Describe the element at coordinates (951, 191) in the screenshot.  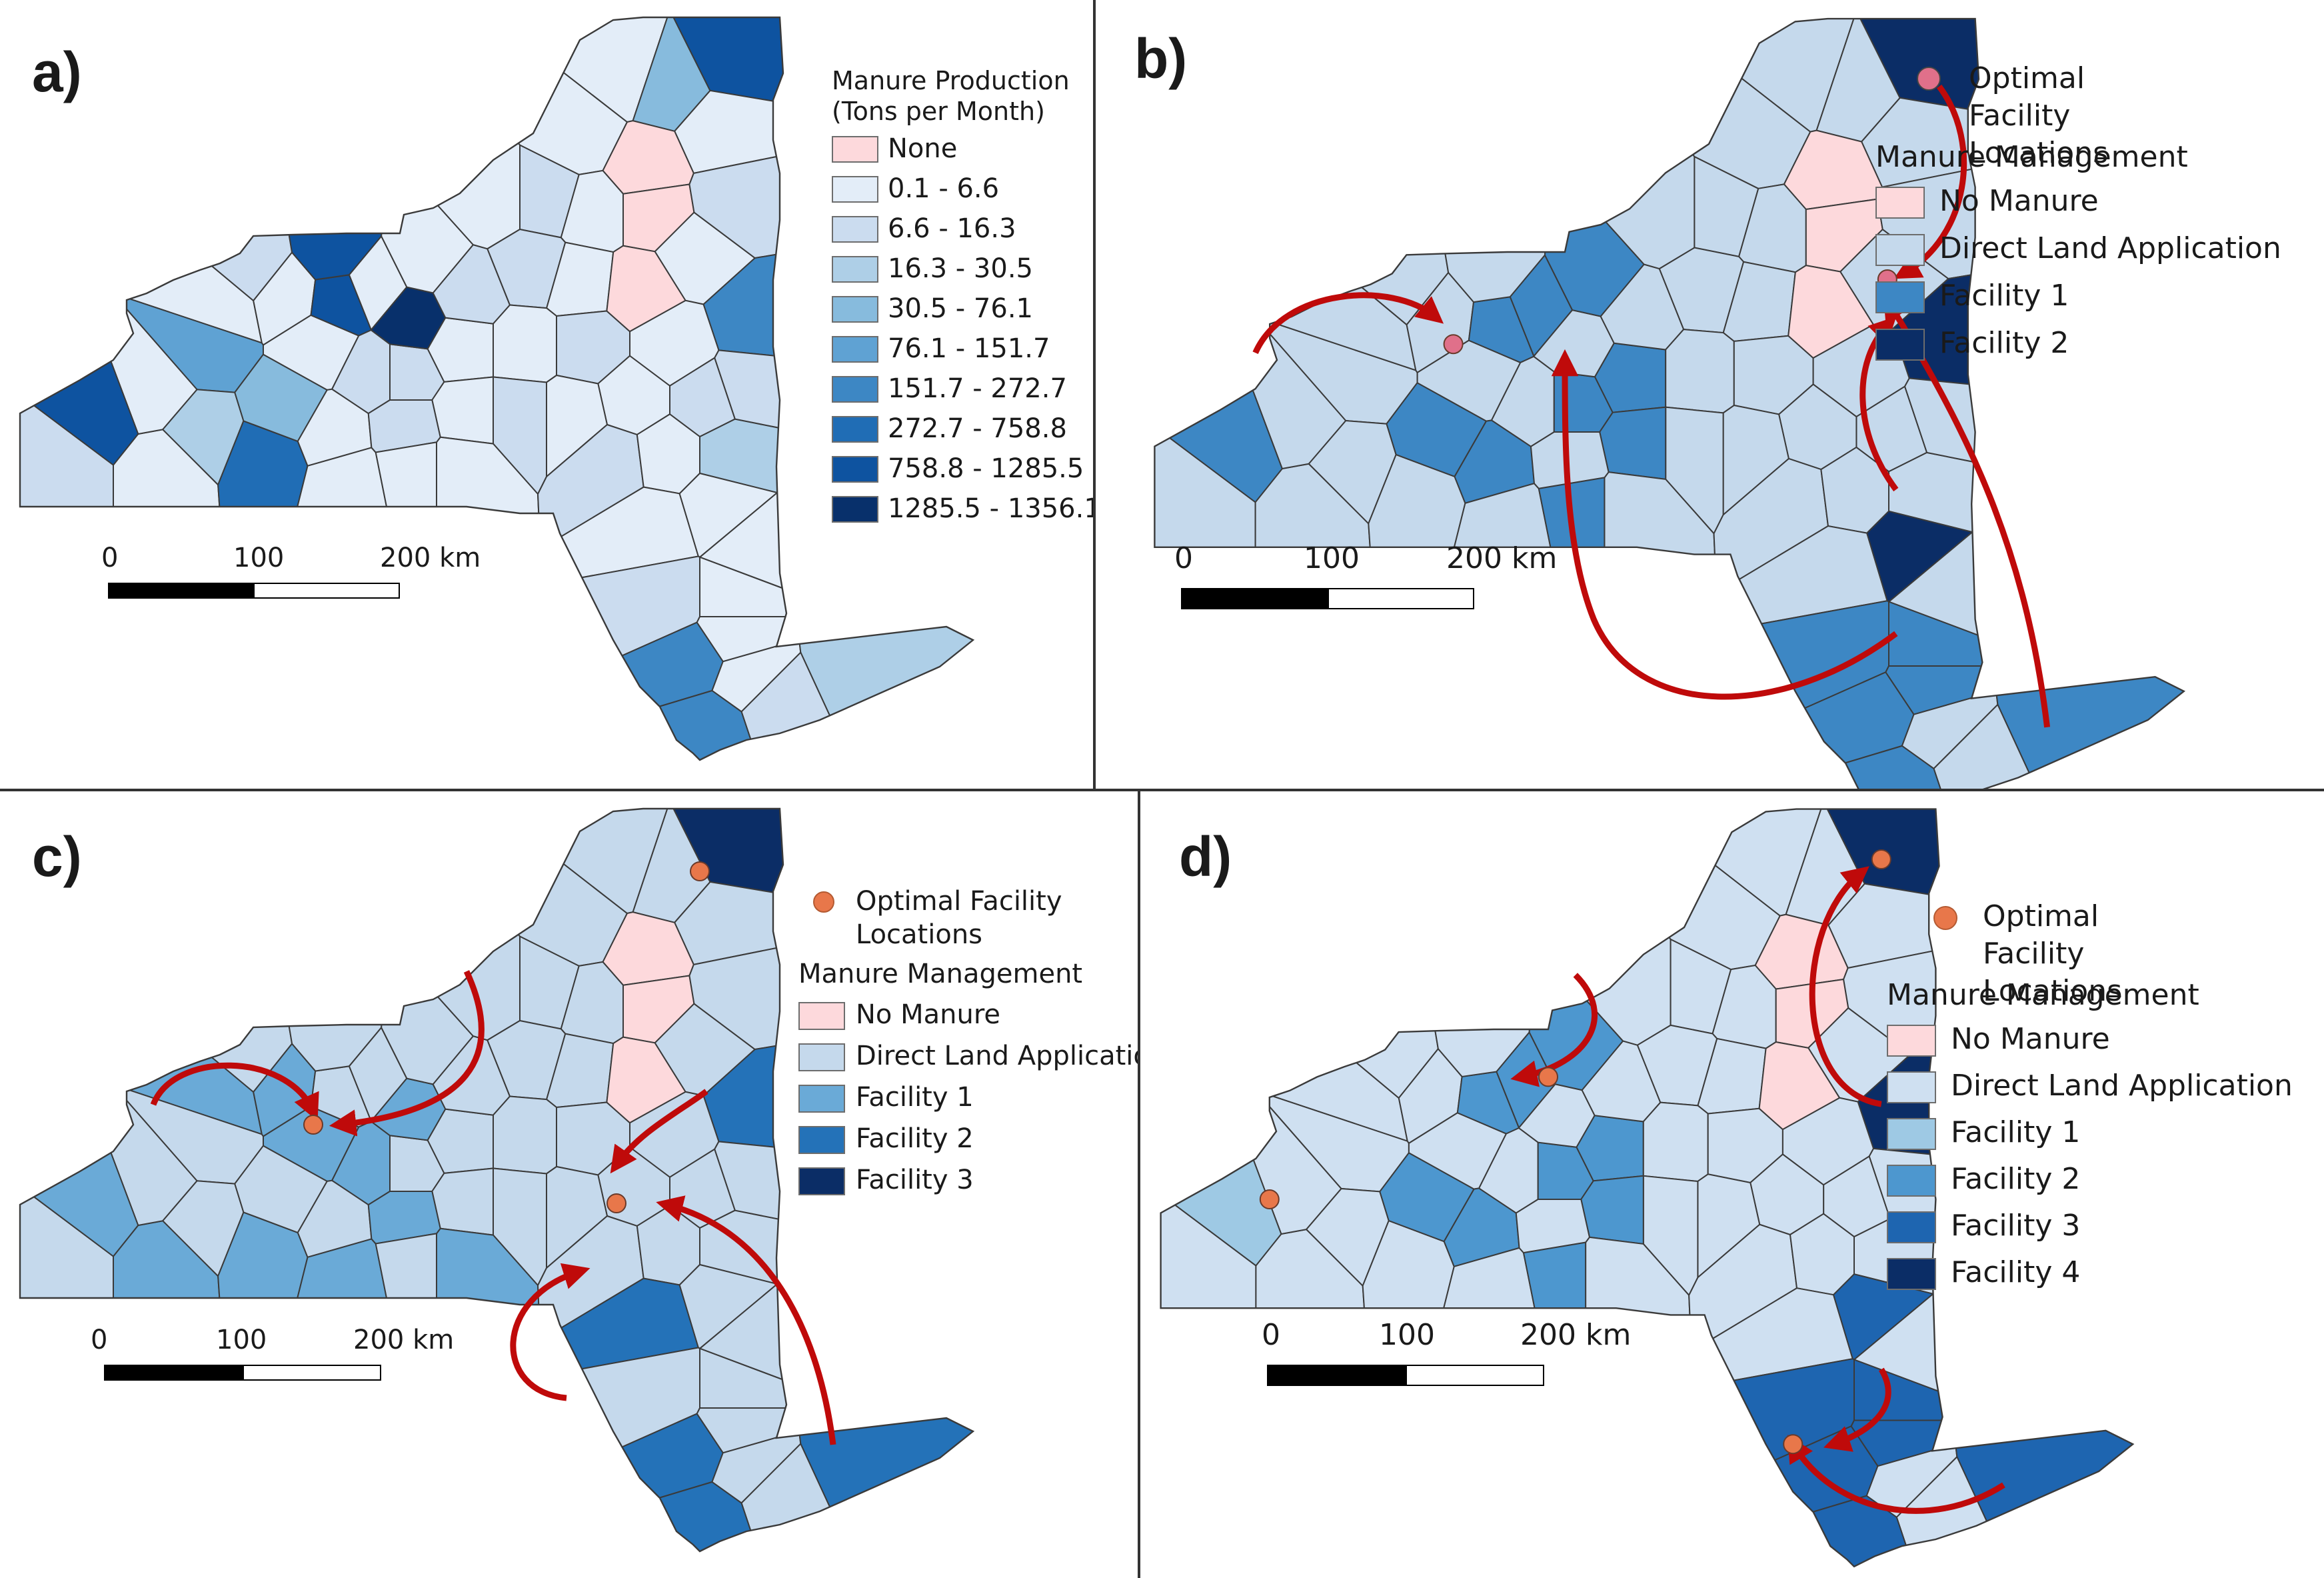
I see `legend-row: 0.1 - 6.6` at that location.